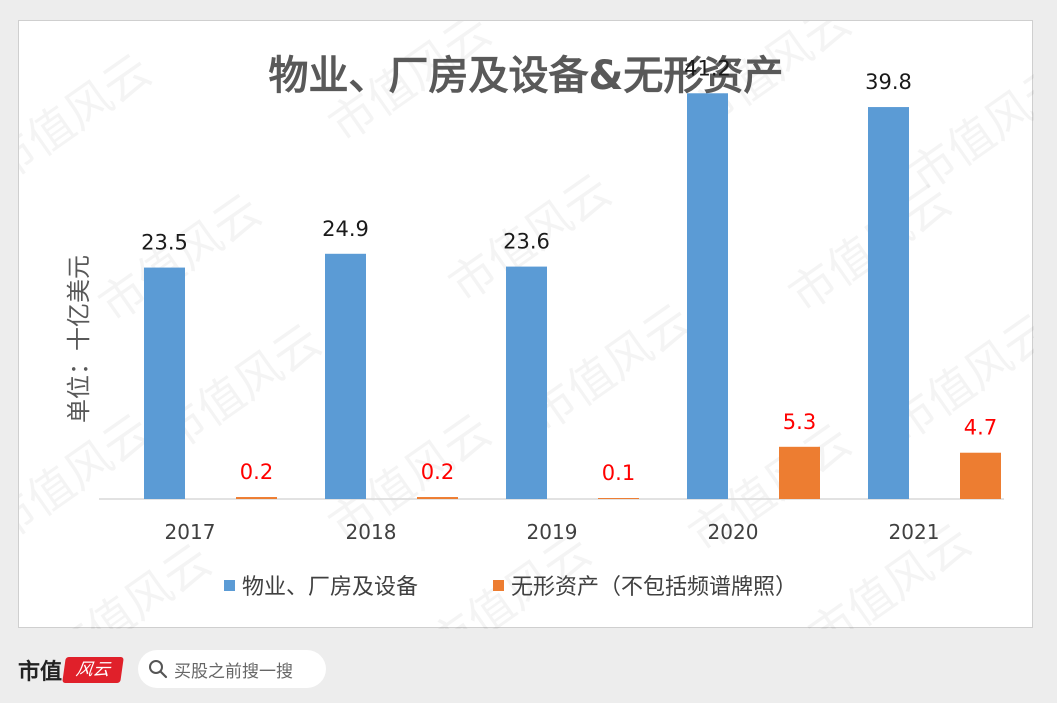 This screenshot has width=1057, height=703. What do you see at coordinates (330, 587) in the screenshot?
I see `legend-label-ppe: 物业、厂房及设备` at bounding box center [330, 587].